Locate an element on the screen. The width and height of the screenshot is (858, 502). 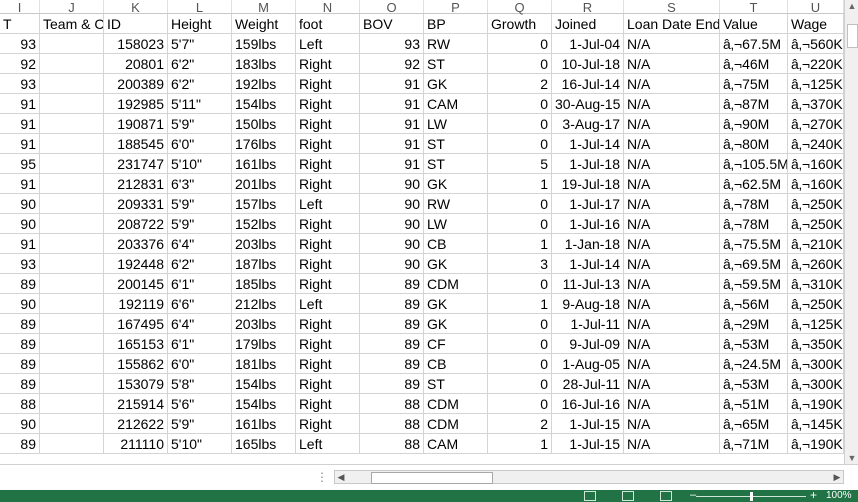
table-cell: â‚¬53M is located at coordinates (754, 344).